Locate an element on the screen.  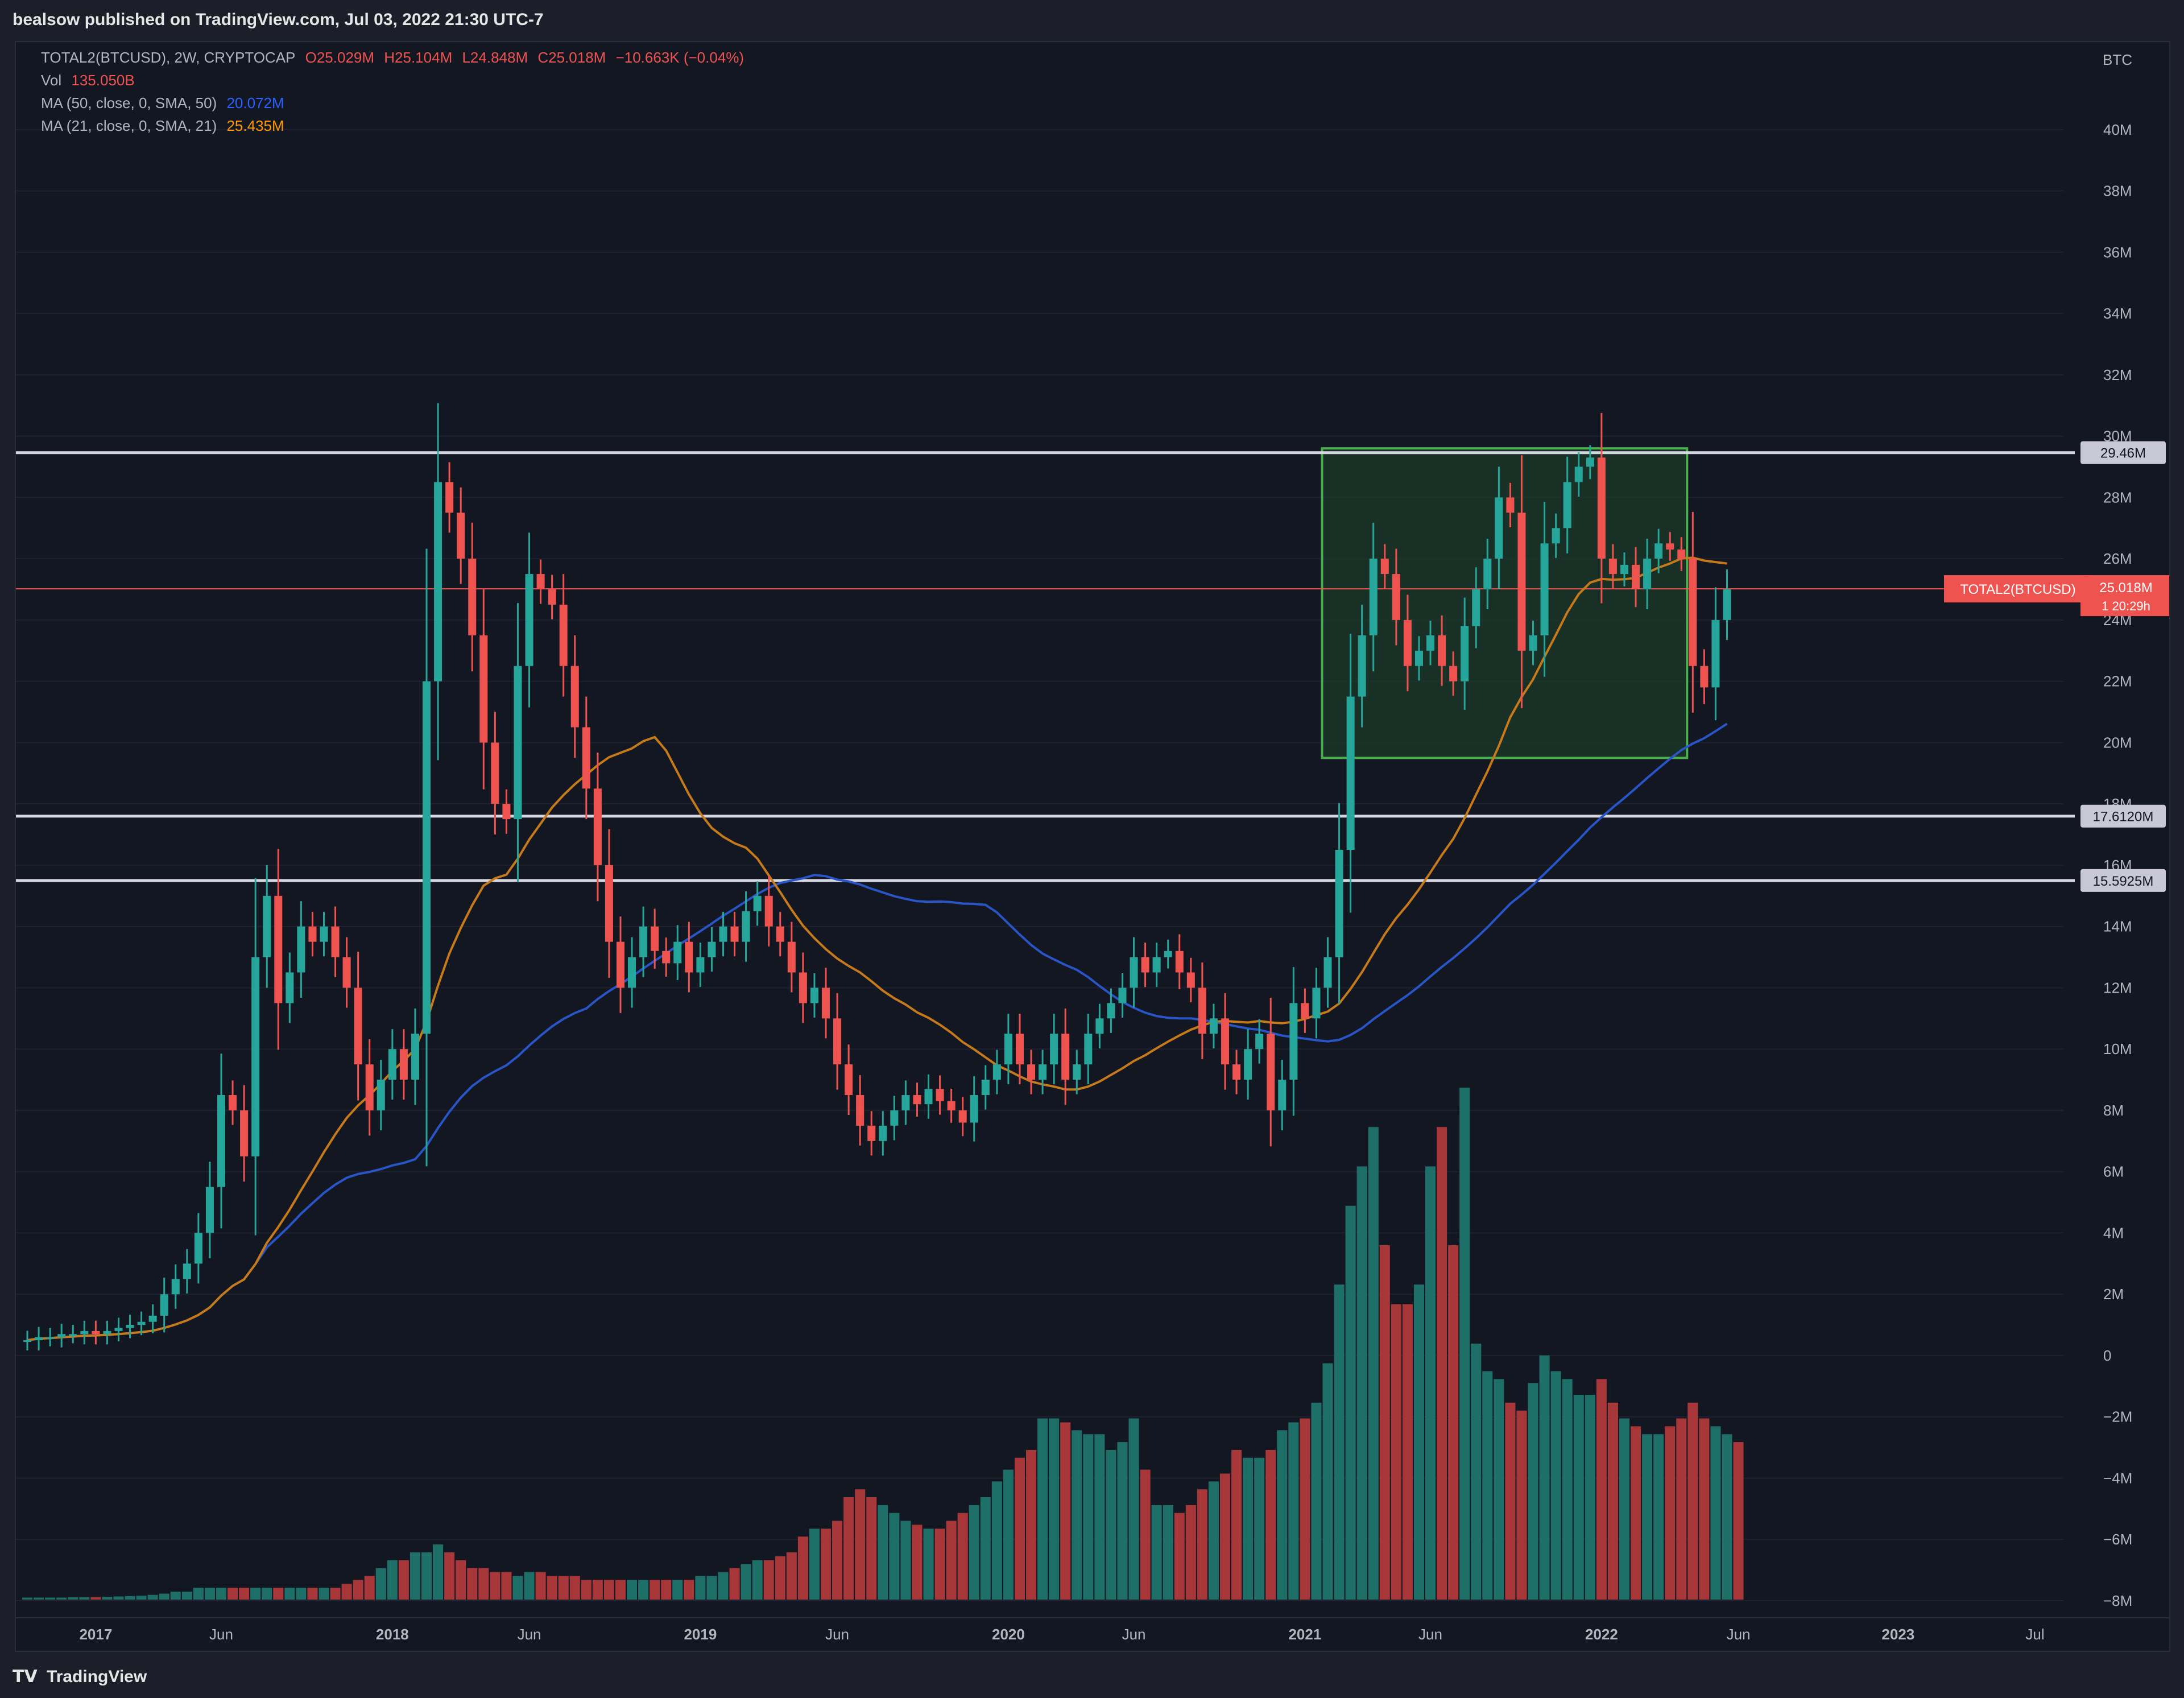
legend-ma21-value: 25.435M is located at coordinates (255, 126).